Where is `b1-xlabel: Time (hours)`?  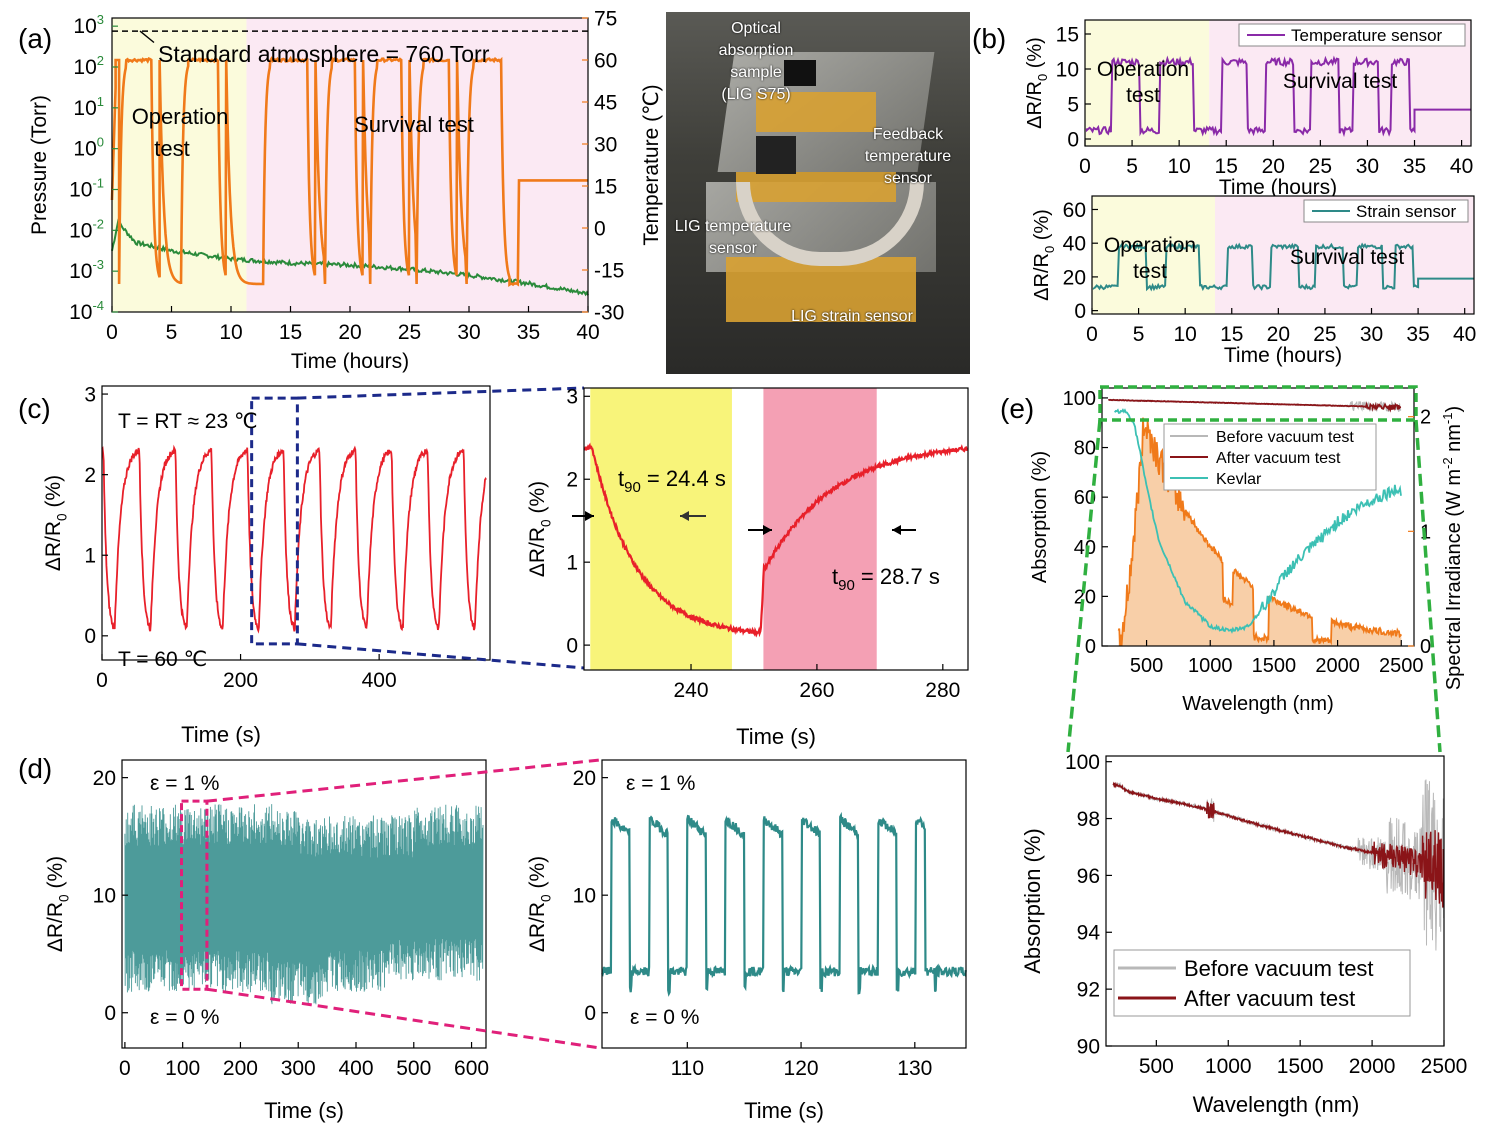 b1-xlabel: Time (hours) is located at coordinates (1278, 187).